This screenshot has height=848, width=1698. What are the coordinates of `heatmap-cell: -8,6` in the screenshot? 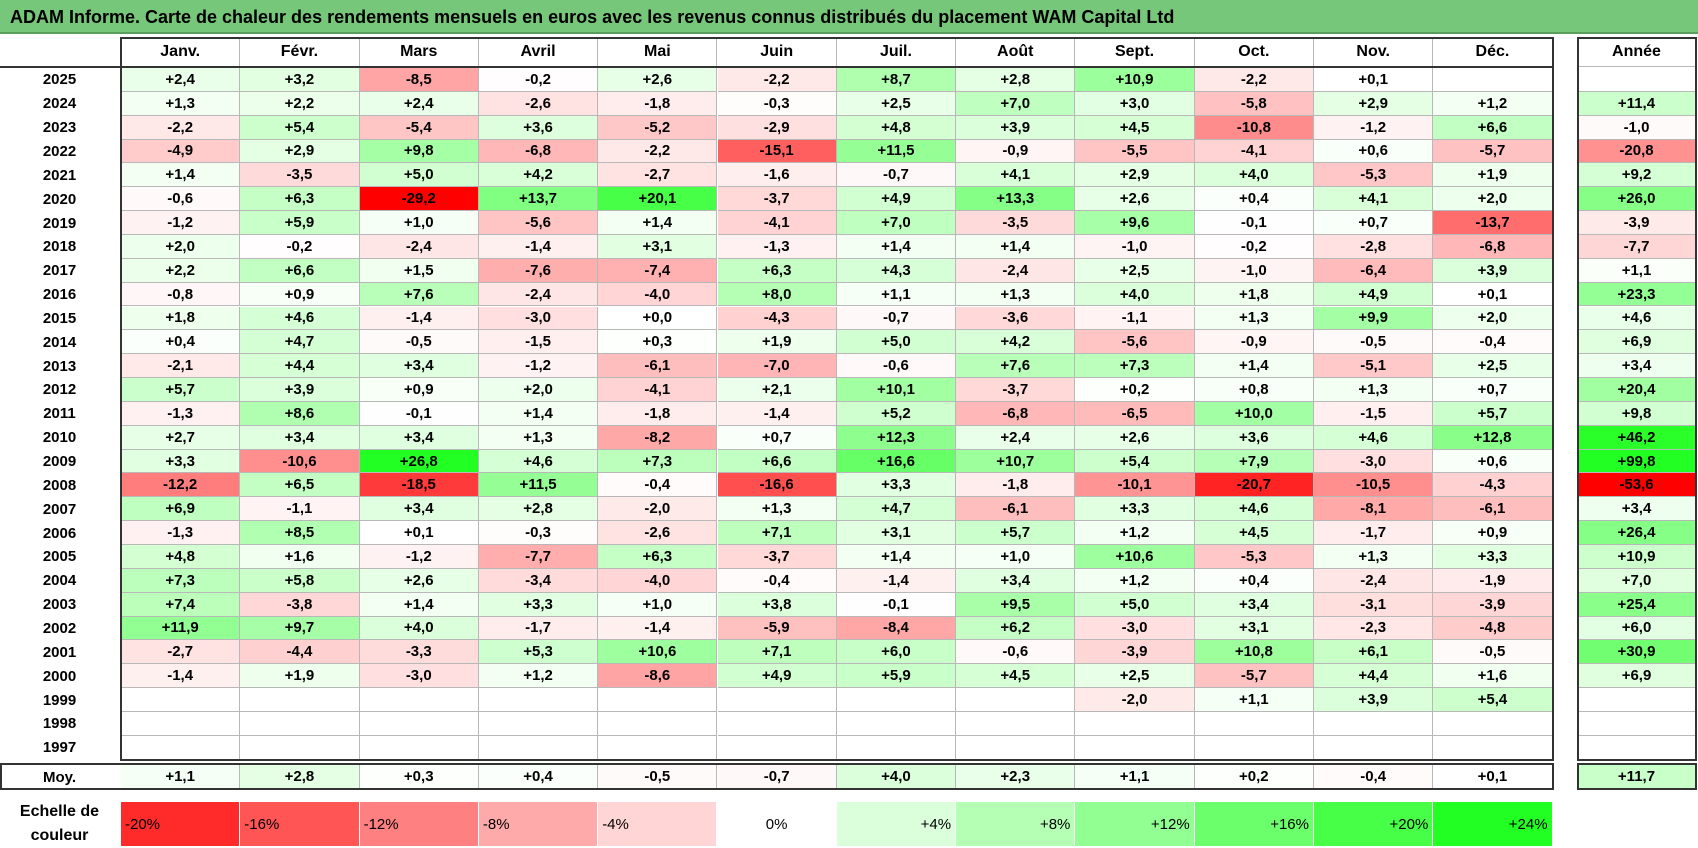 It's located at (658, 676).